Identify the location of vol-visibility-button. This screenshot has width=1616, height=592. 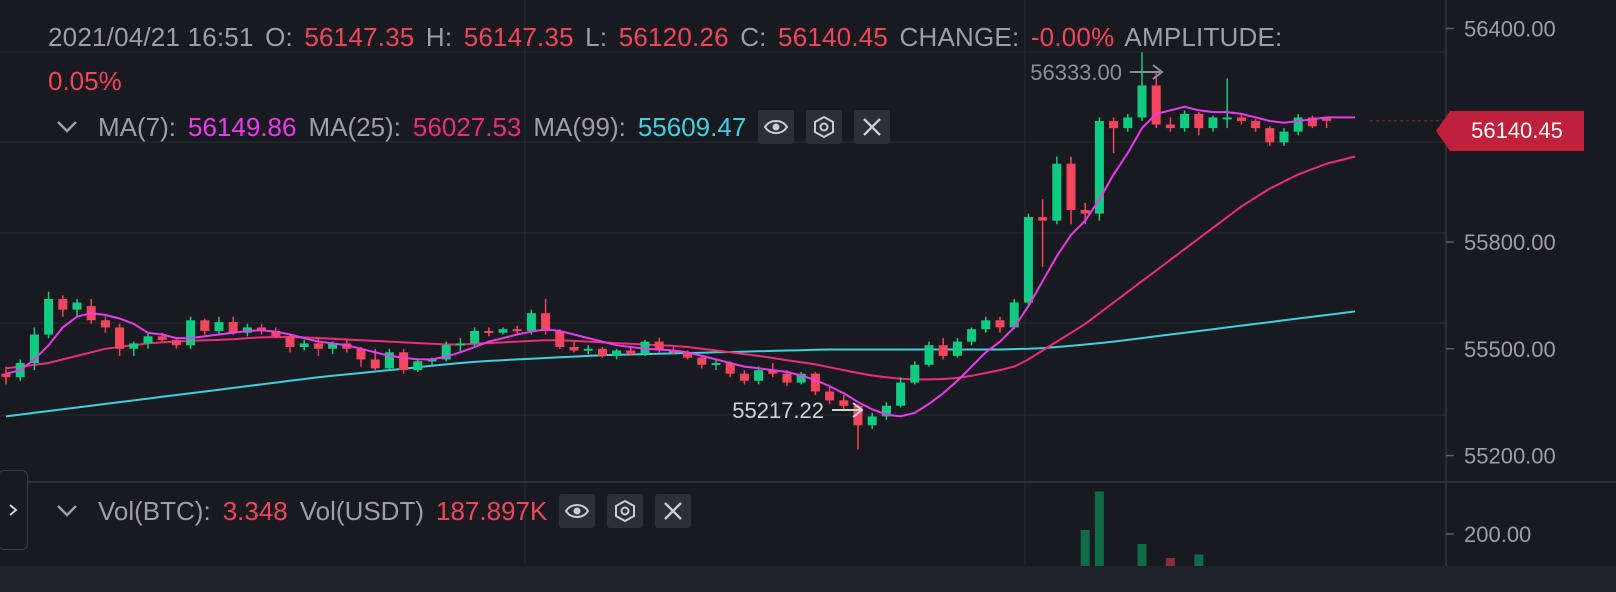
(577, 511).